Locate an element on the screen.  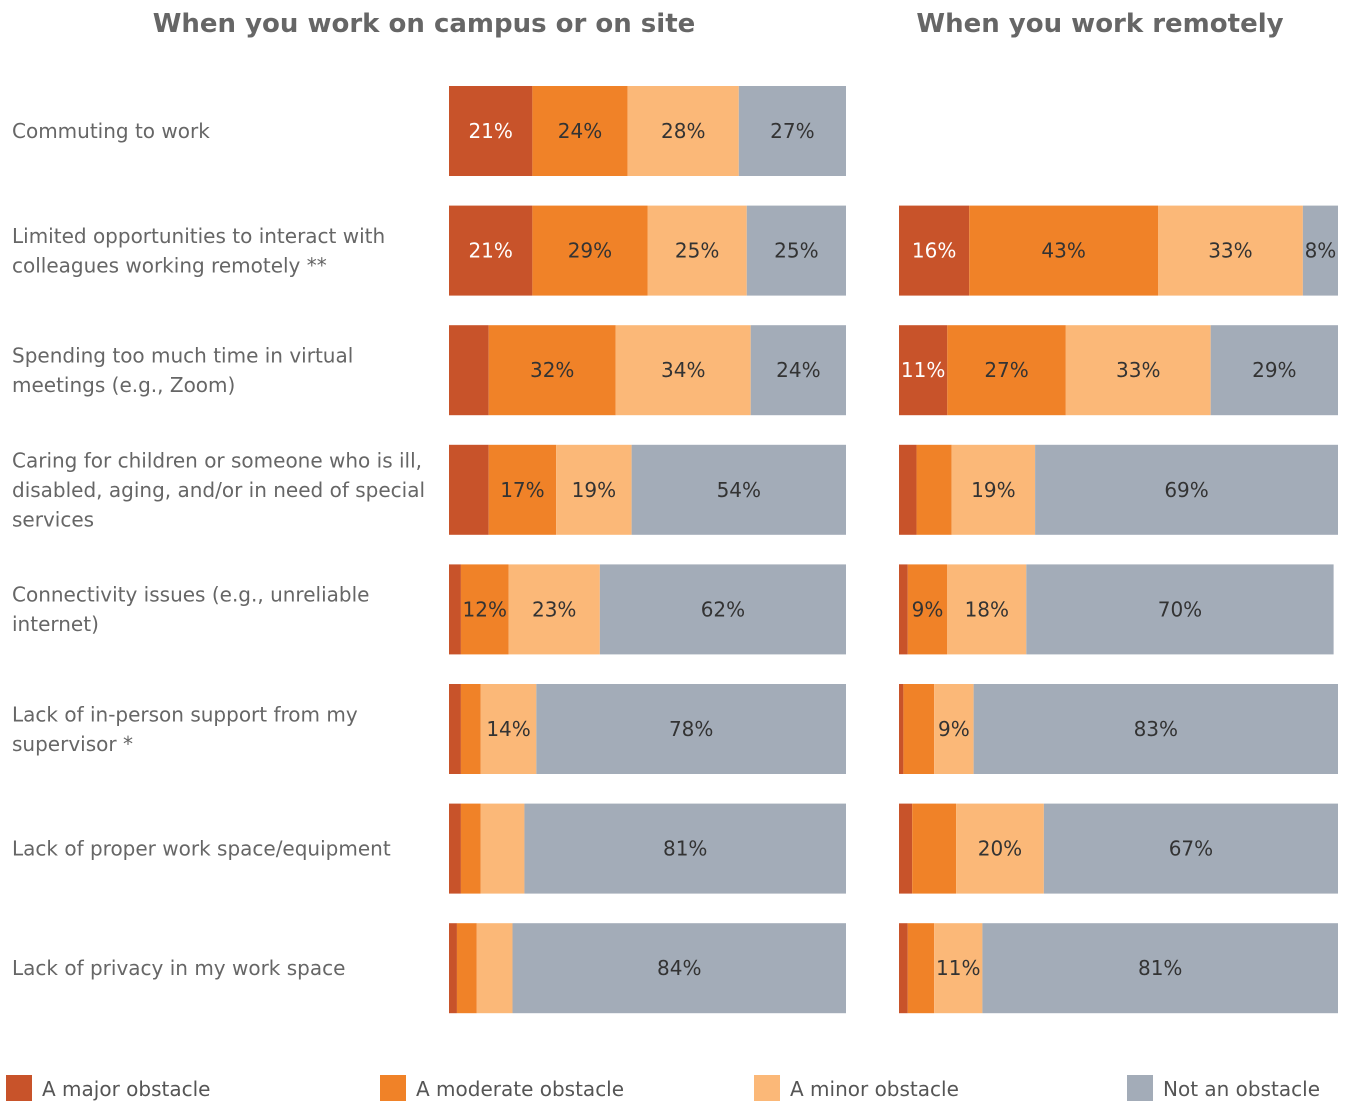
row-label-line: Lack of proper work space/equipment is located at coordinates (201, 849).